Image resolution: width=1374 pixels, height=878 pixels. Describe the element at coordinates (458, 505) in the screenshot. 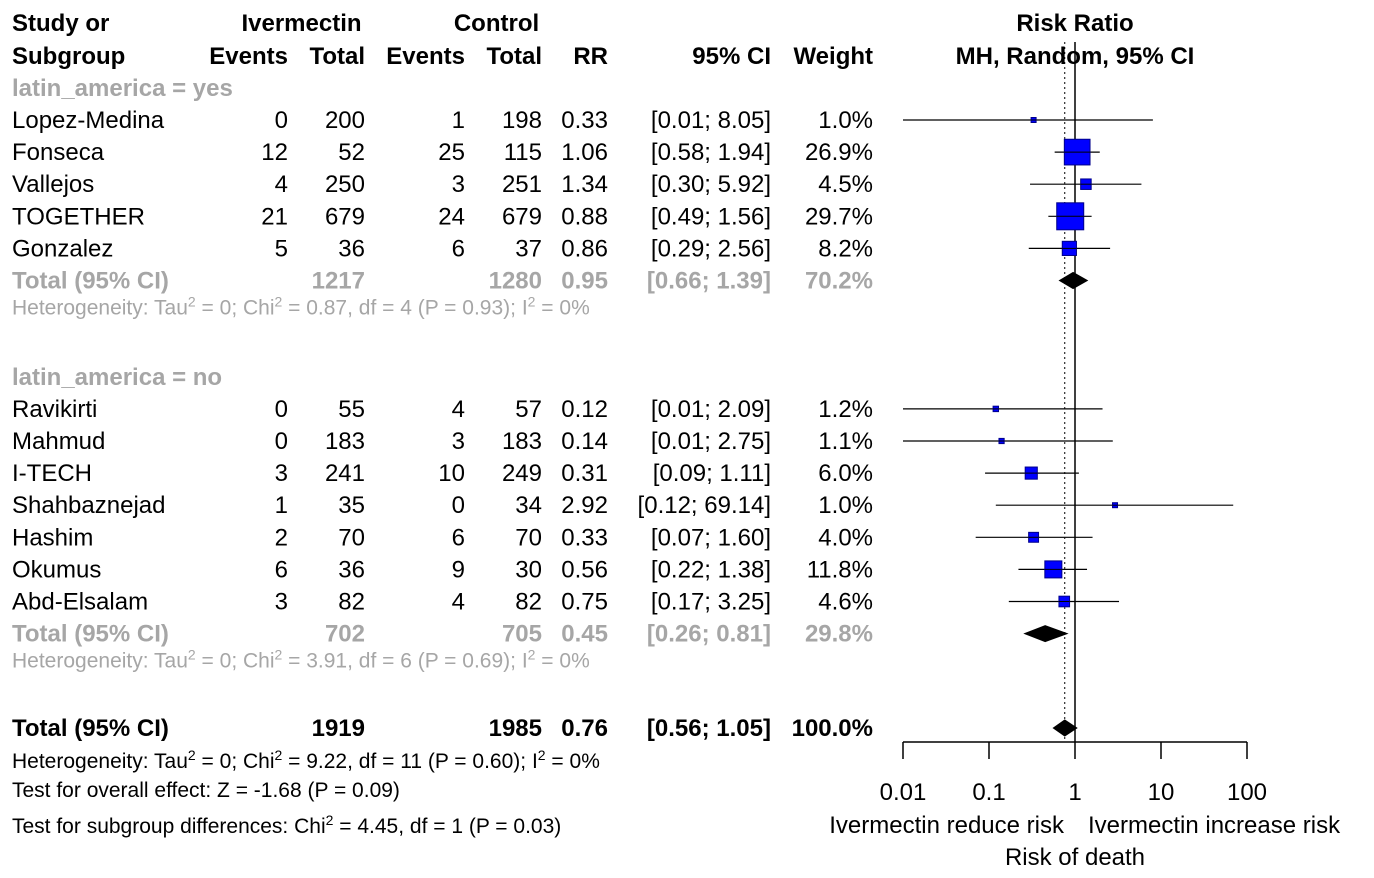

I see `events-control: 0` at that location.